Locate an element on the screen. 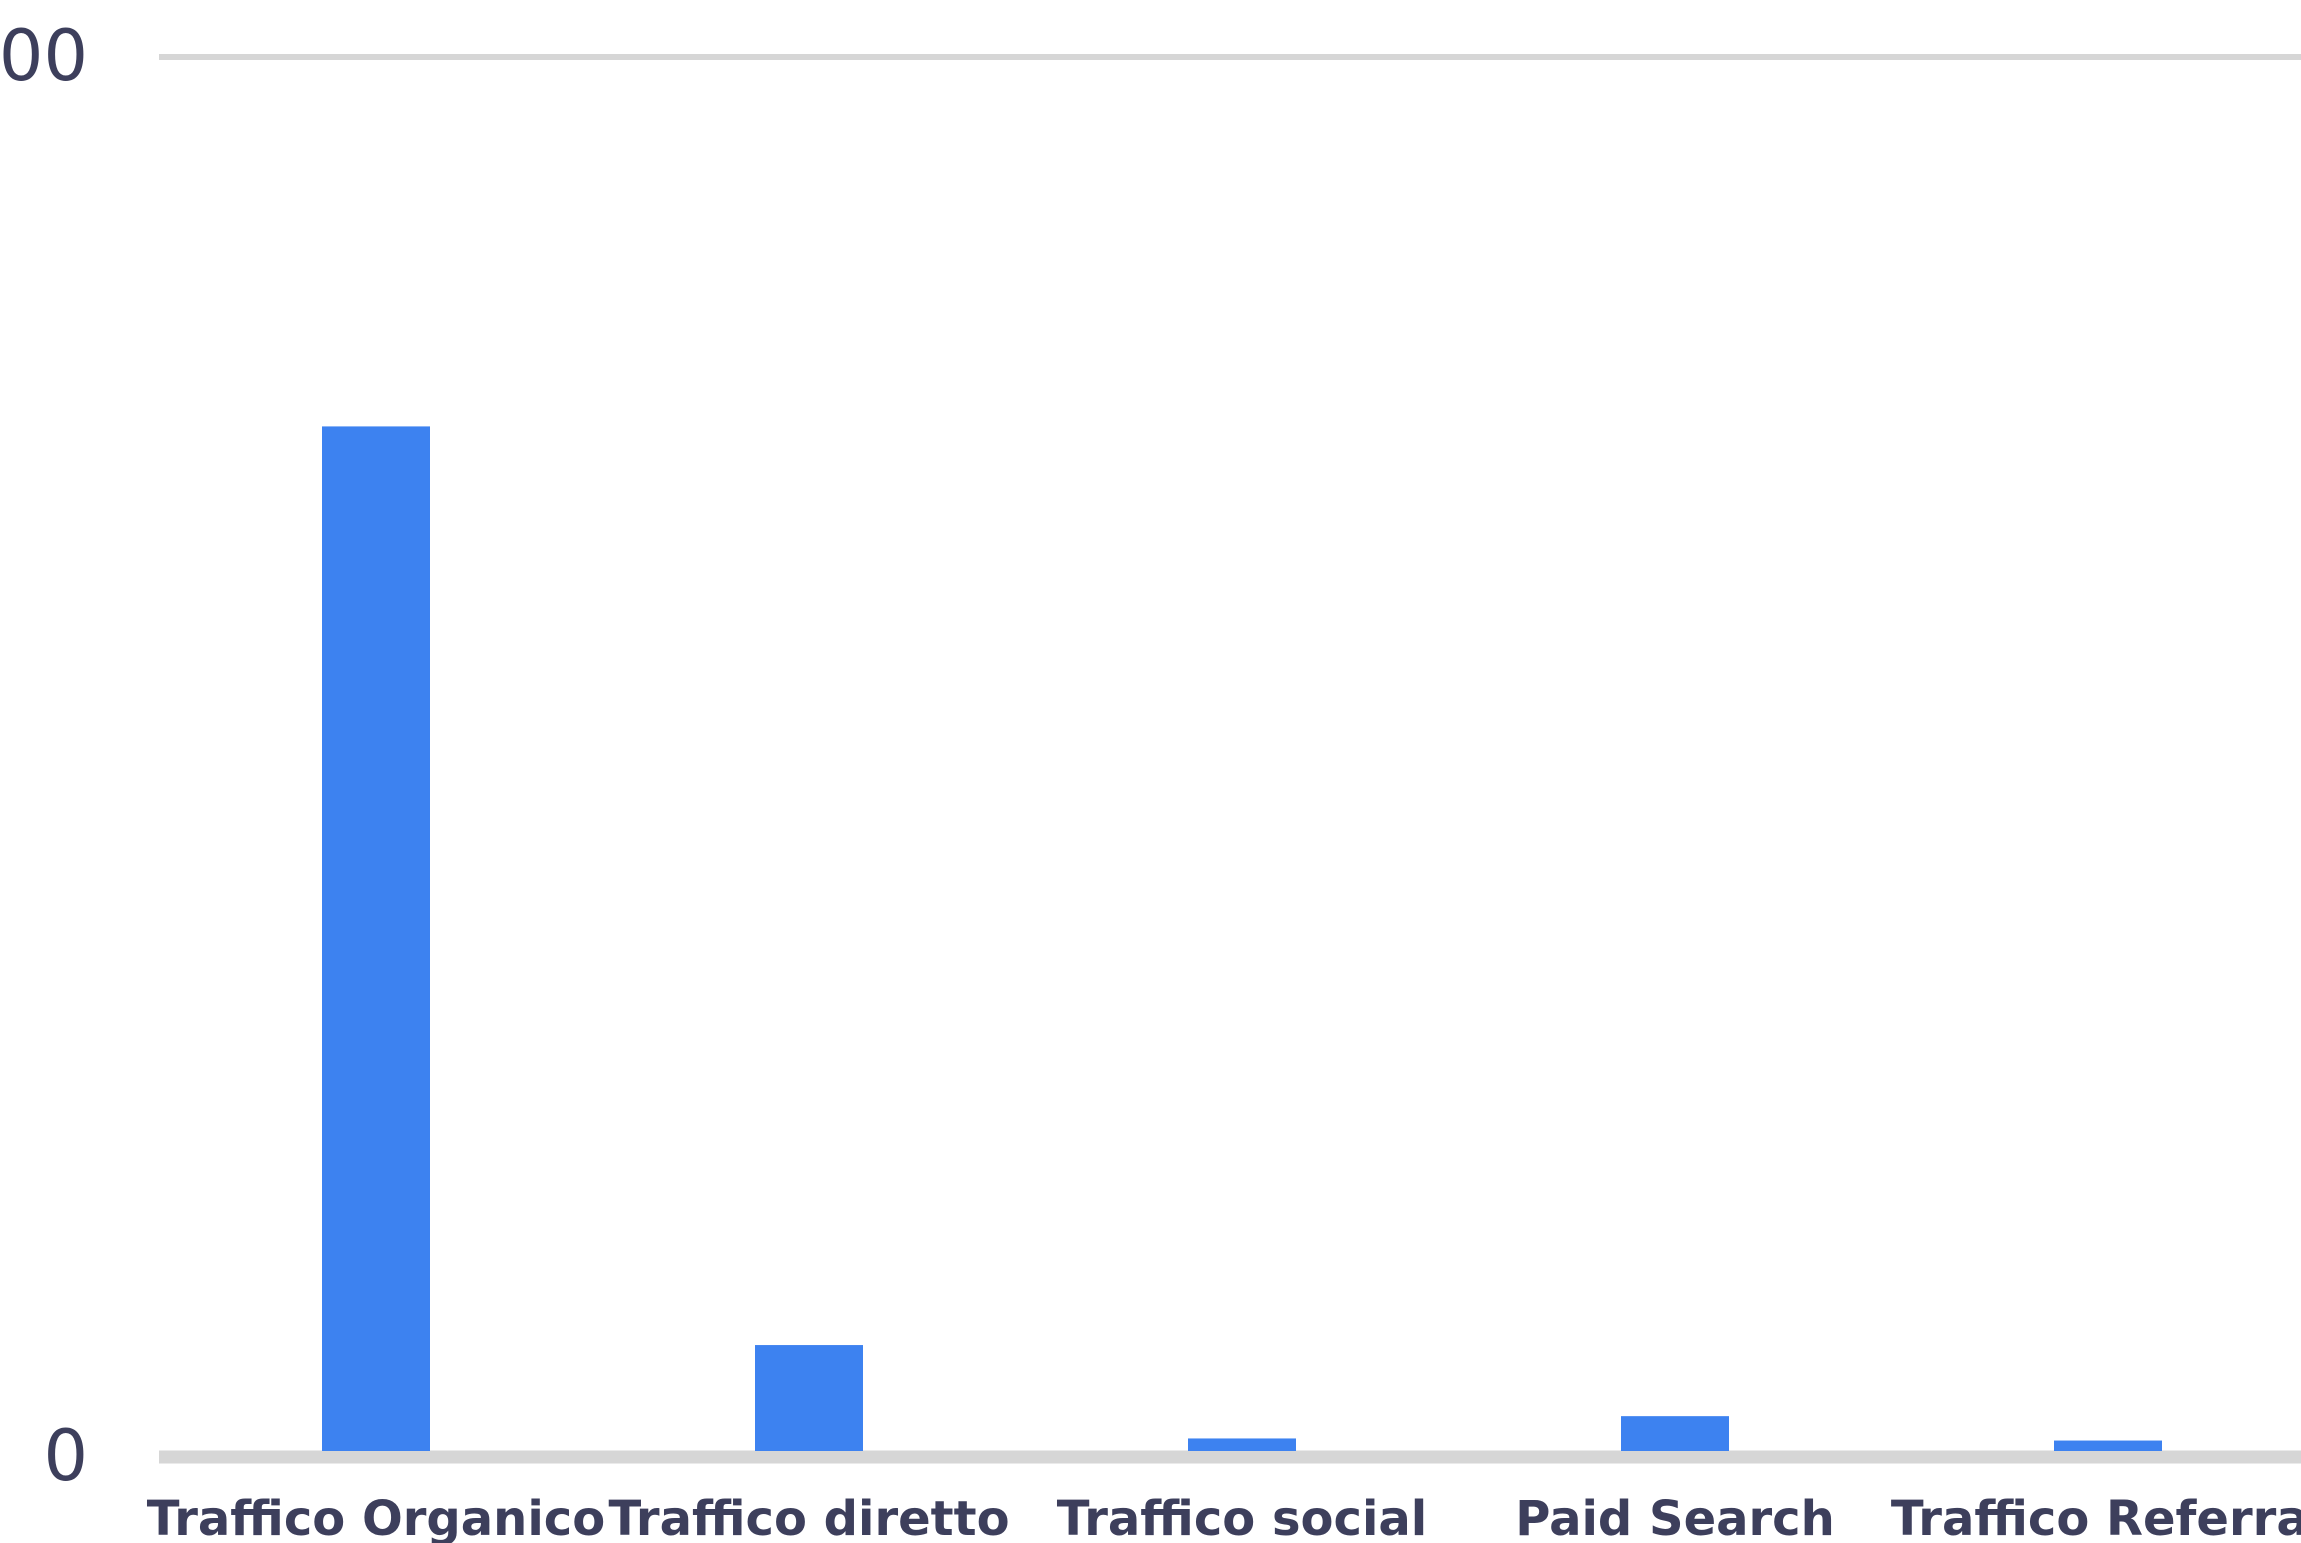 Image resolution: width=2301 pixels, height=1543 pixels. y-tick-label-zero: 0 is located at coordinates (65, 1456).